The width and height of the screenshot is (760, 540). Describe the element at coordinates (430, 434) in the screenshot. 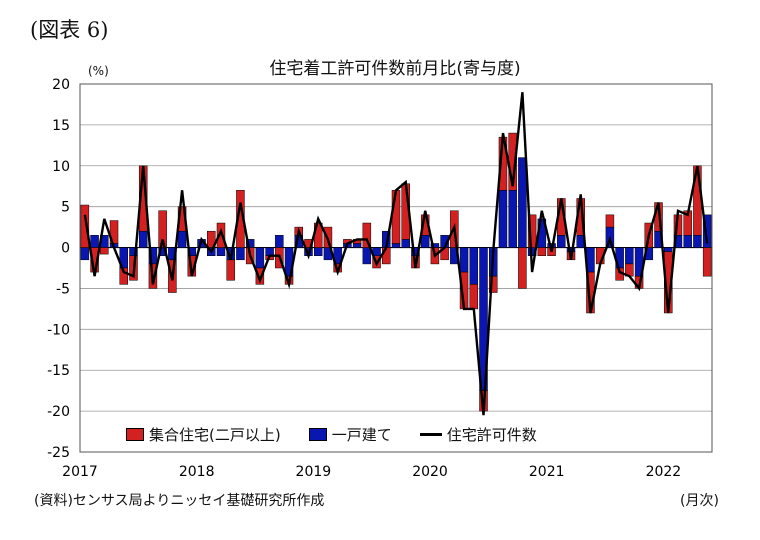

I see `legend-swatch-total` at that location.